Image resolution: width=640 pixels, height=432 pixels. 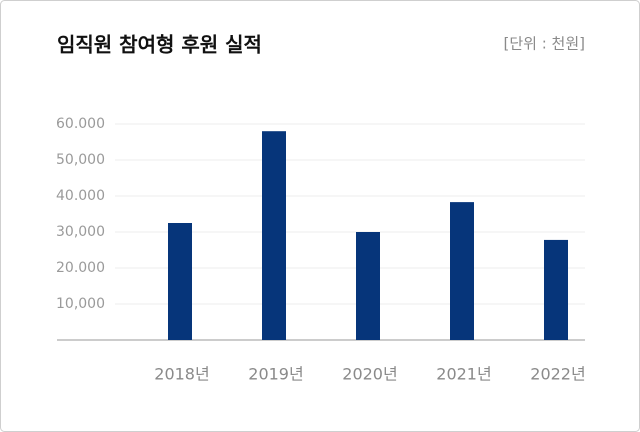 What do you see at coordinates (557, 374) in the screenshot?
I see `x-tick-label: 2022년` at bounding box center [557, 374].